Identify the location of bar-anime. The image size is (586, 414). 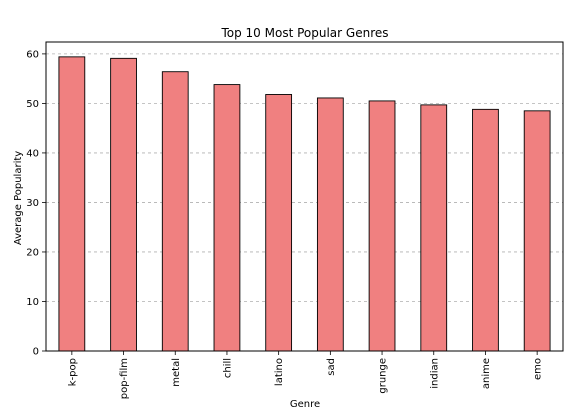
(485, 230).